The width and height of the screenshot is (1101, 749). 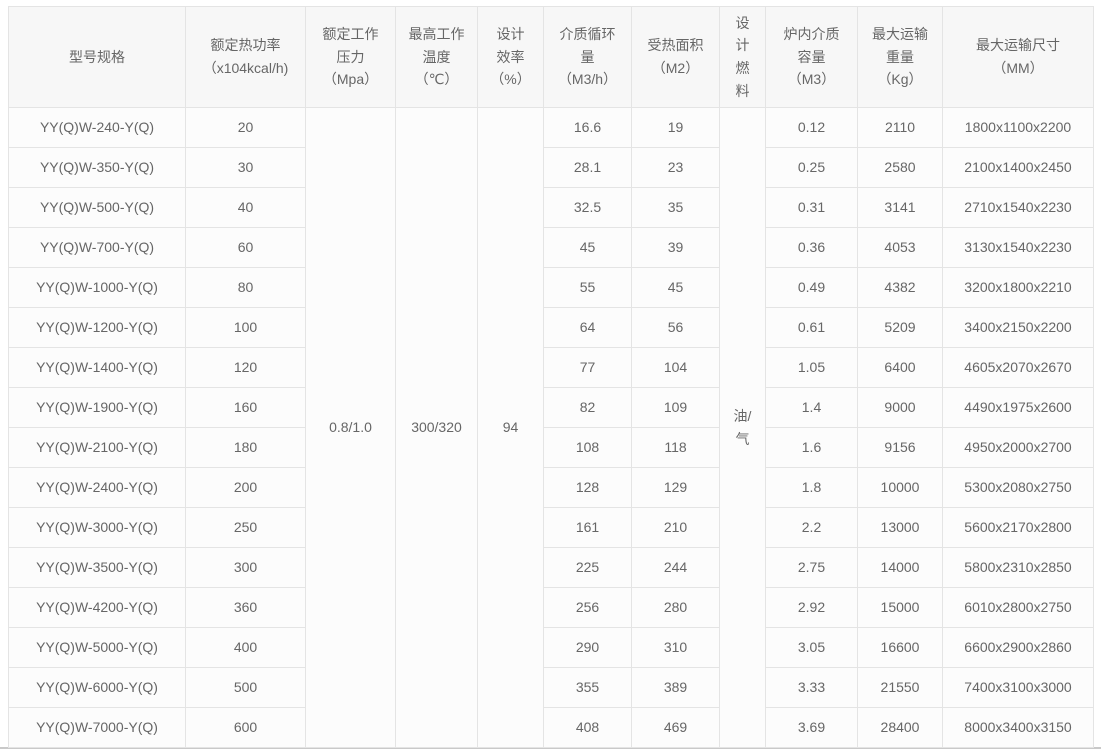 What do you see at coordinates (811, 607) in the screenshot?
I see `capacity-cell: 2.92` at bounding box center [811, 607].